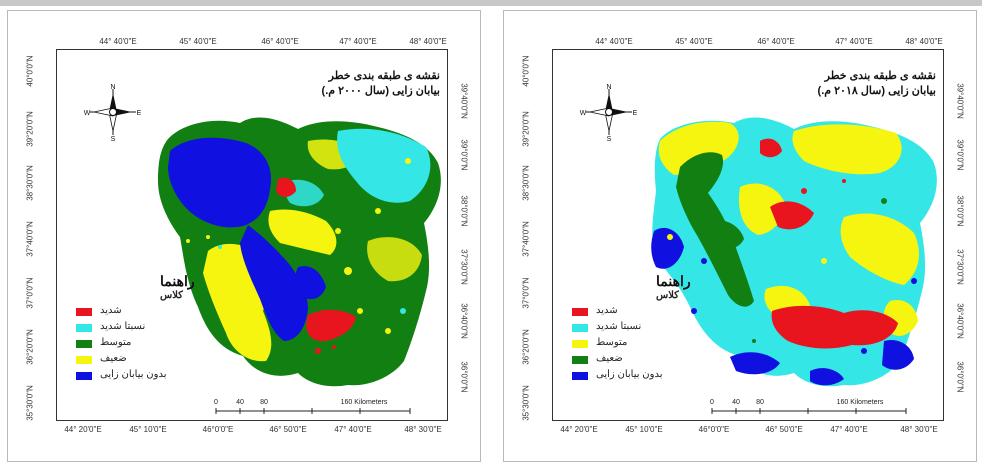 The image size is (982, 466). Describe the element at coordinates (619, 326) in the screenshot. I see `legend-label: نسبتا شدید` at that location.